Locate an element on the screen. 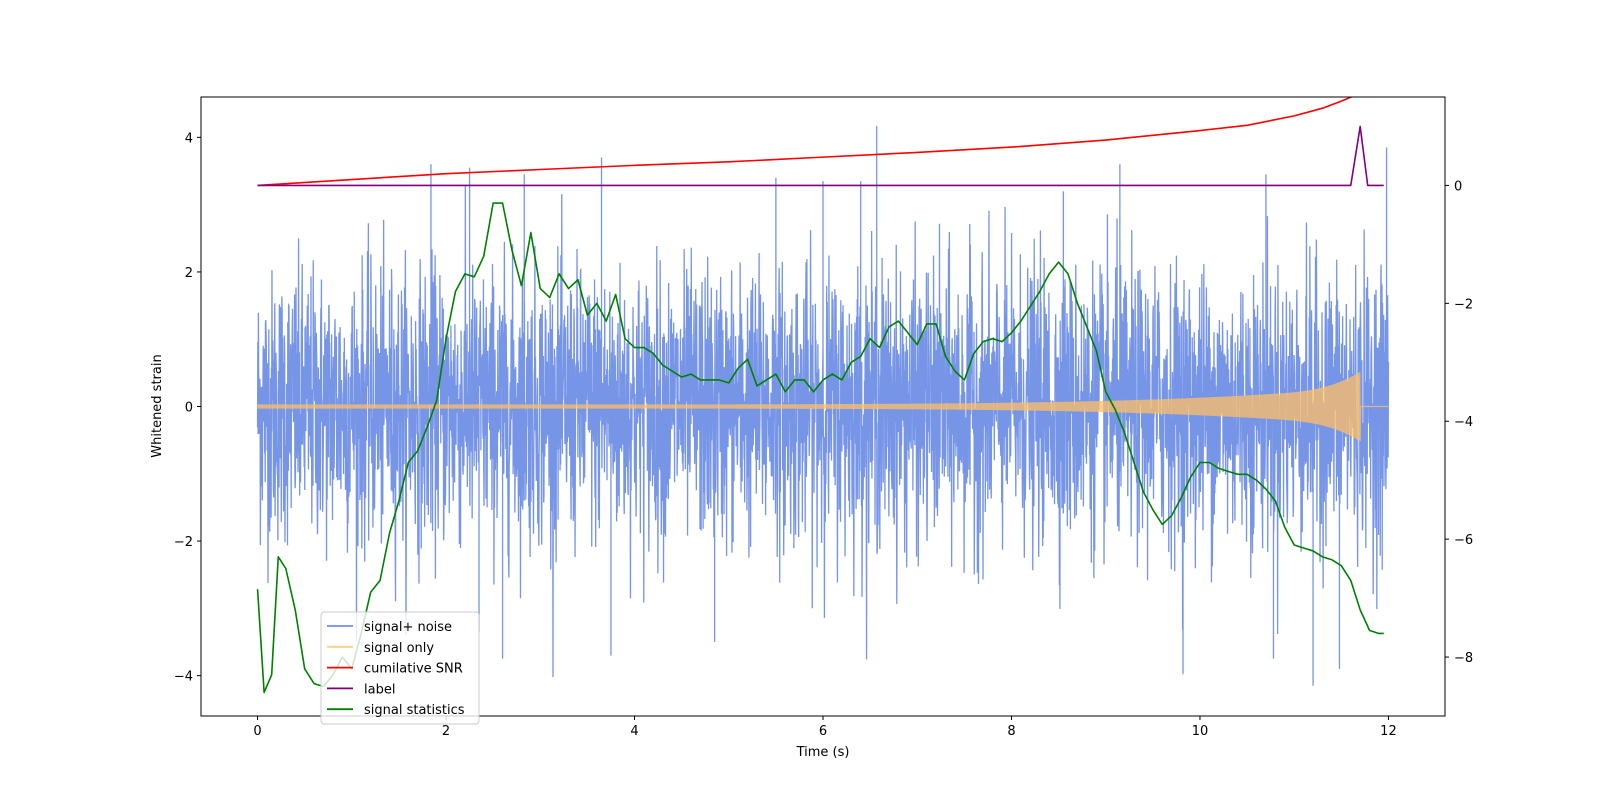  y-tick-label: −4 is located at coordinates (183, 677).